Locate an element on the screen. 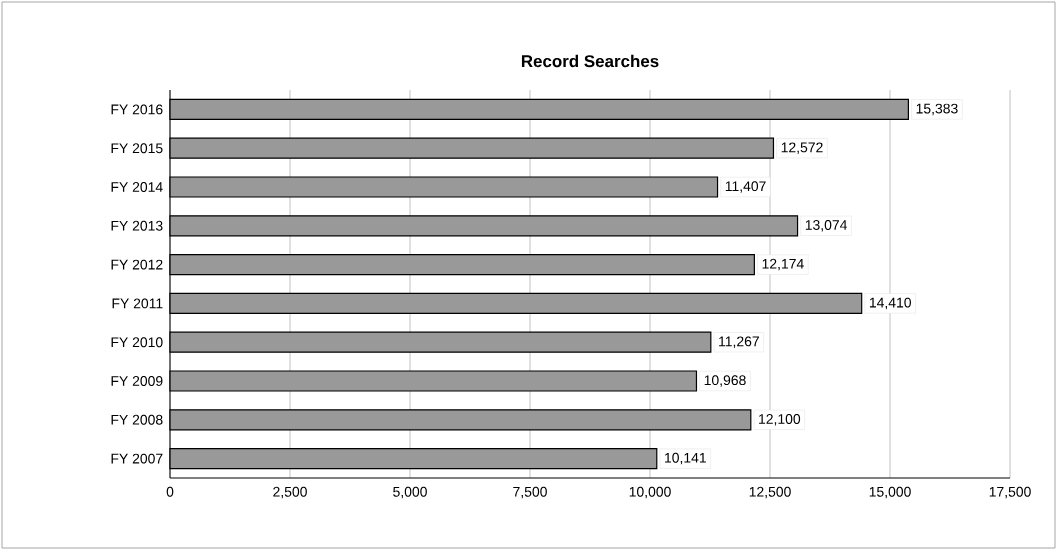 Image resolution: width=1057 pixels, height=550 pixels. y-tick-label: FY 2016 is located at coordinates (137, 109).